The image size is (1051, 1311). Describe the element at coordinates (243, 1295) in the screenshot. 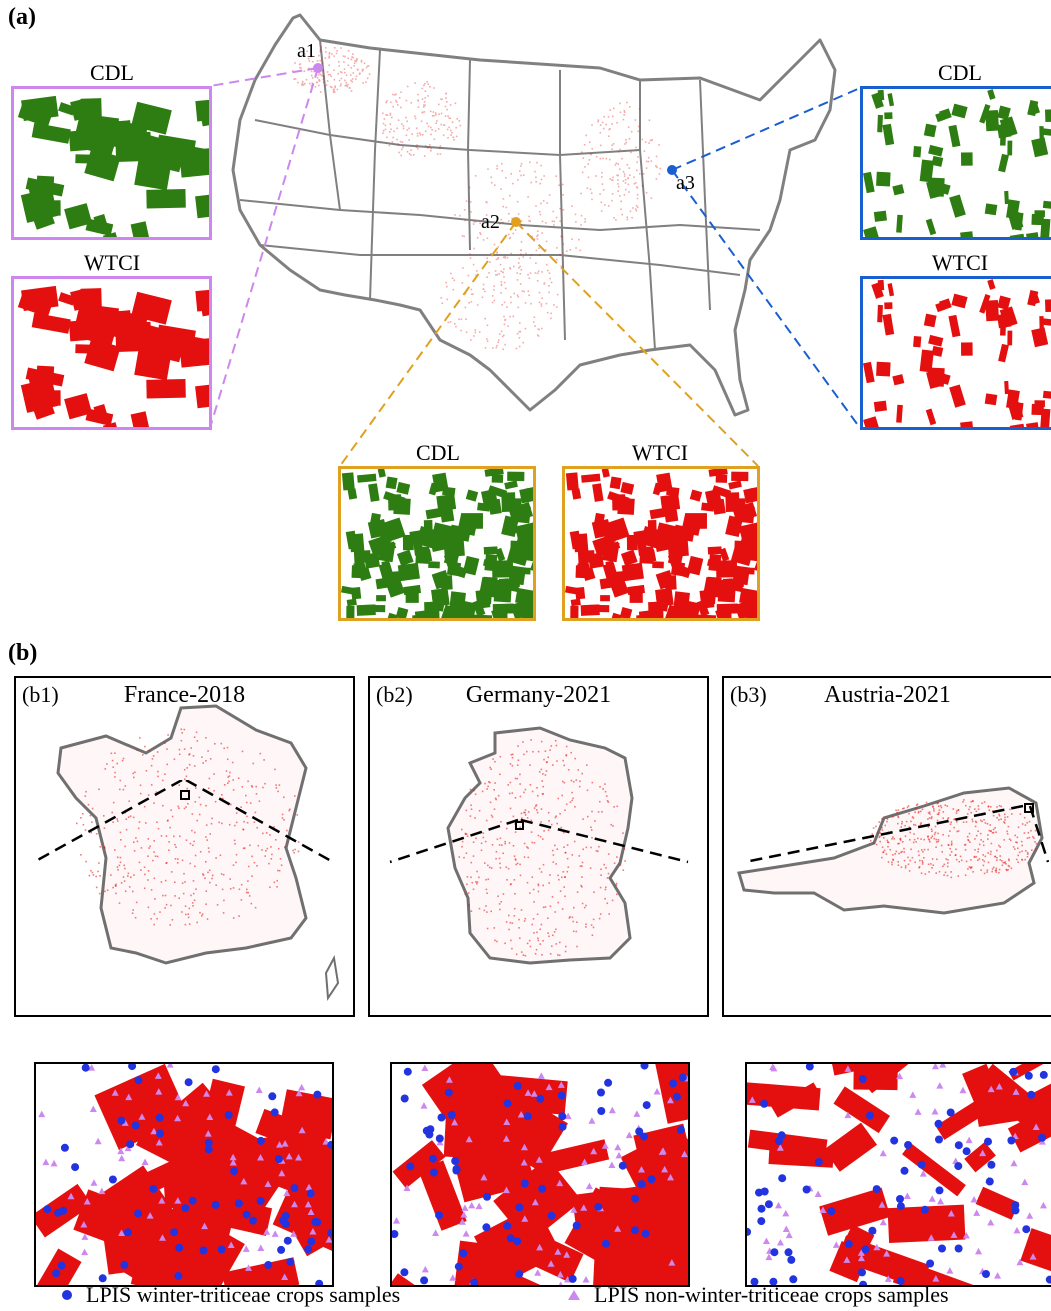

I see `legend-winter-label: LPIS winter-triticeae crops samples` at that location.